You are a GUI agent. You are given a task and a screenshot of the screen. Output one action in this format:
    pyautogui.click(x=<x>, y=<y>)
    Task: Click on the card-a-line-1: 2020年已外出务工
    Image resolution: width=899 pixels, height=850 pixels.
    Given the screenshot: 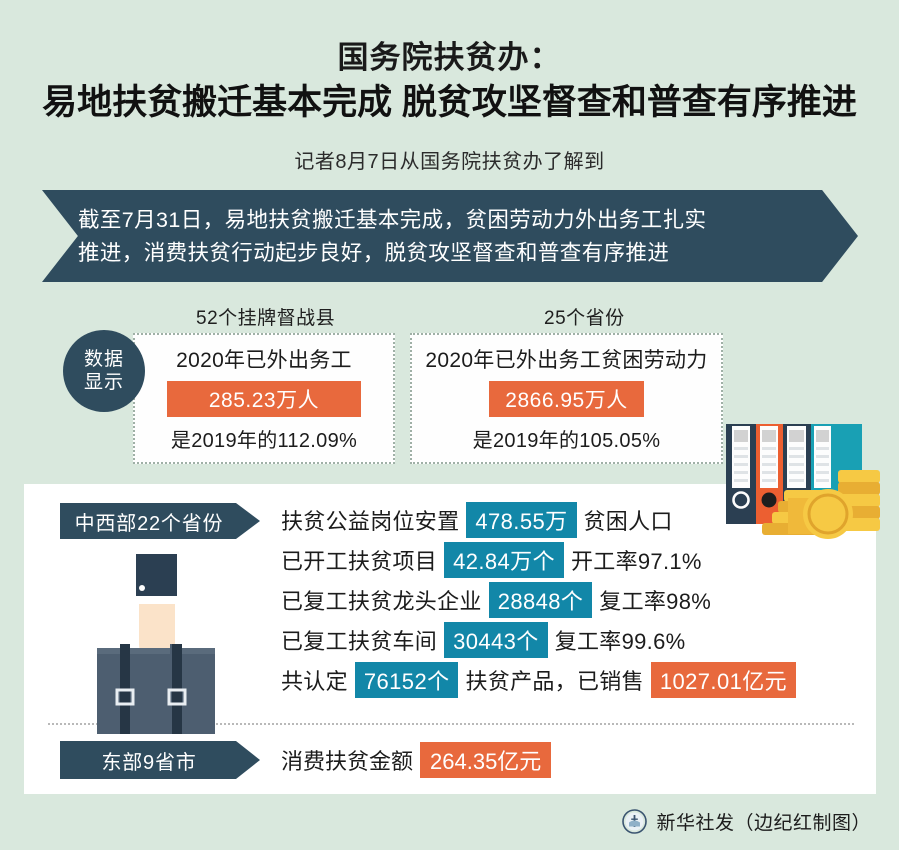 What is the action you would take?
    pyautogui.click(x=264, y=360)
    